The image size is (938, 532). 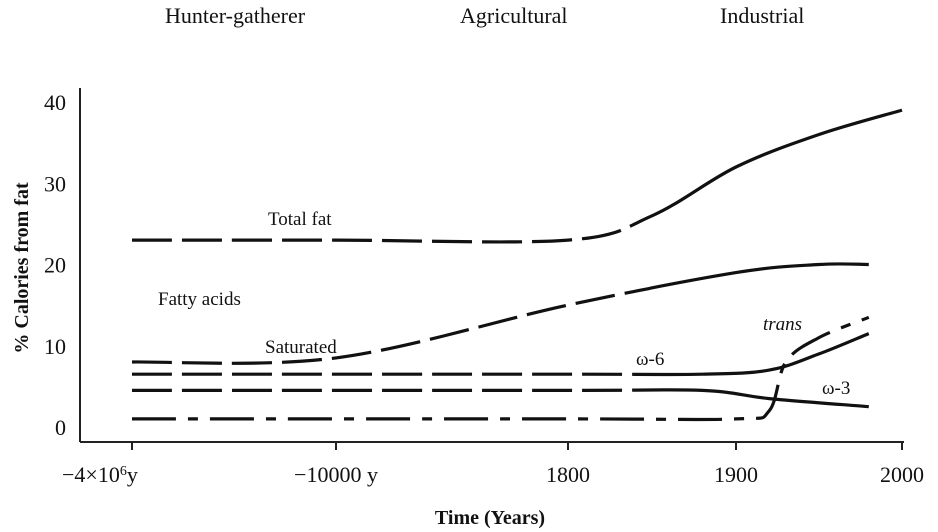 What do you see at coordinates (782, 324) in the screenshot?
I see `series-label-trans: trans` at bounding box center [782, 324].